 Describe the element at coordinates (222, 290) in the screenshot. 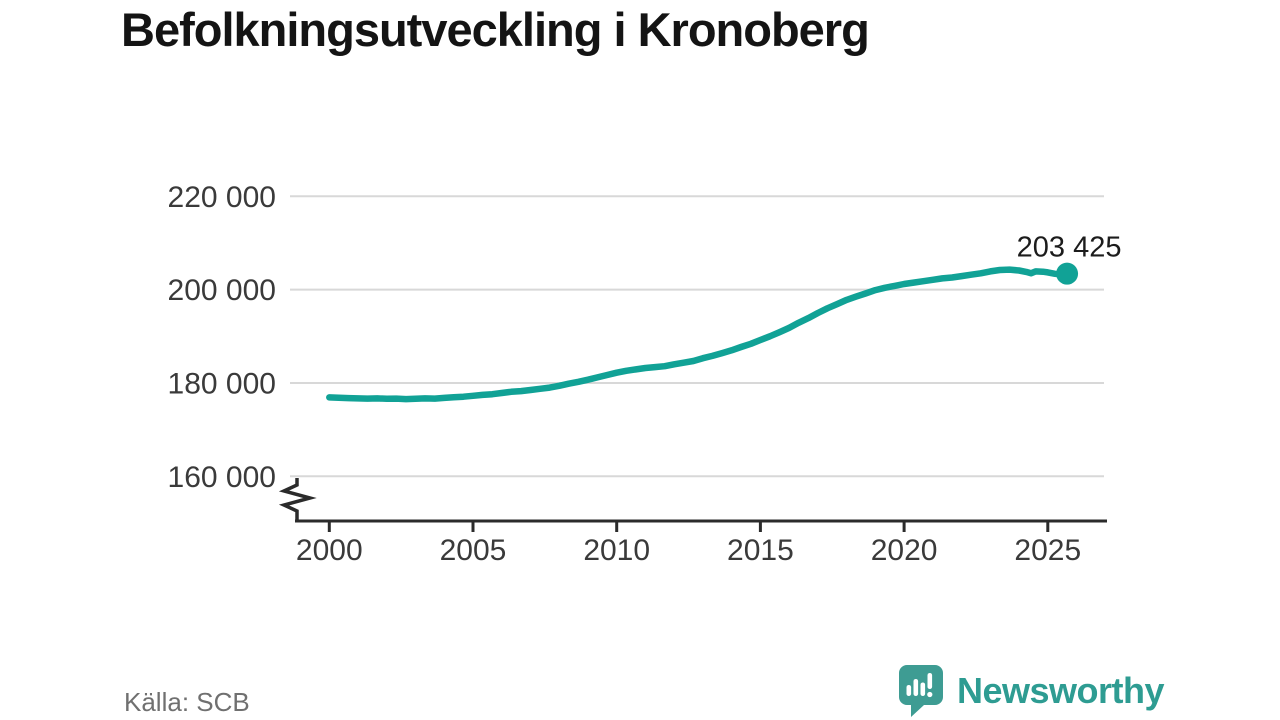

I see `y-axis-label: 200 000` at that location.